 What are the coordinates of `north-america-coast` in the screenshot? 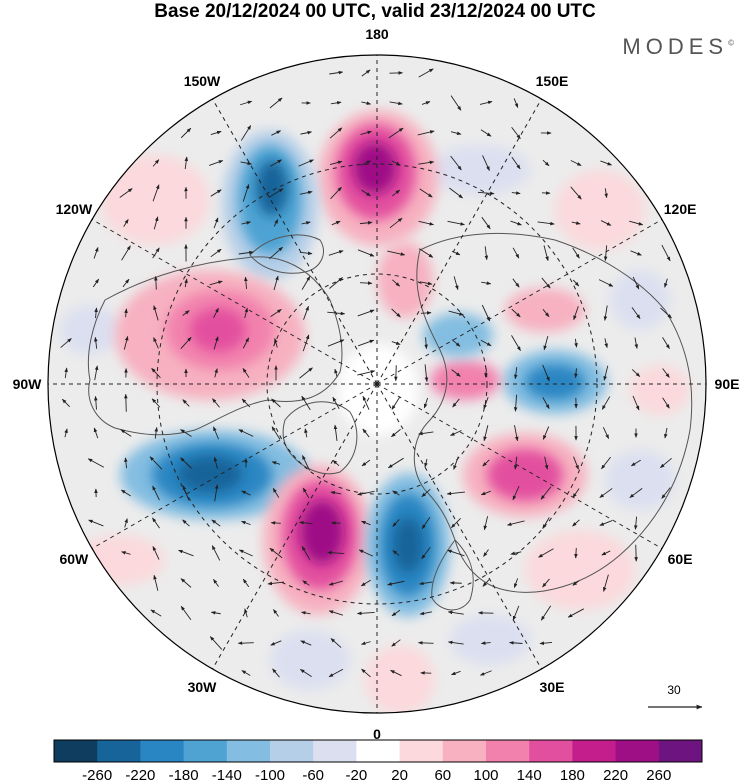 It's located at (215, 346).